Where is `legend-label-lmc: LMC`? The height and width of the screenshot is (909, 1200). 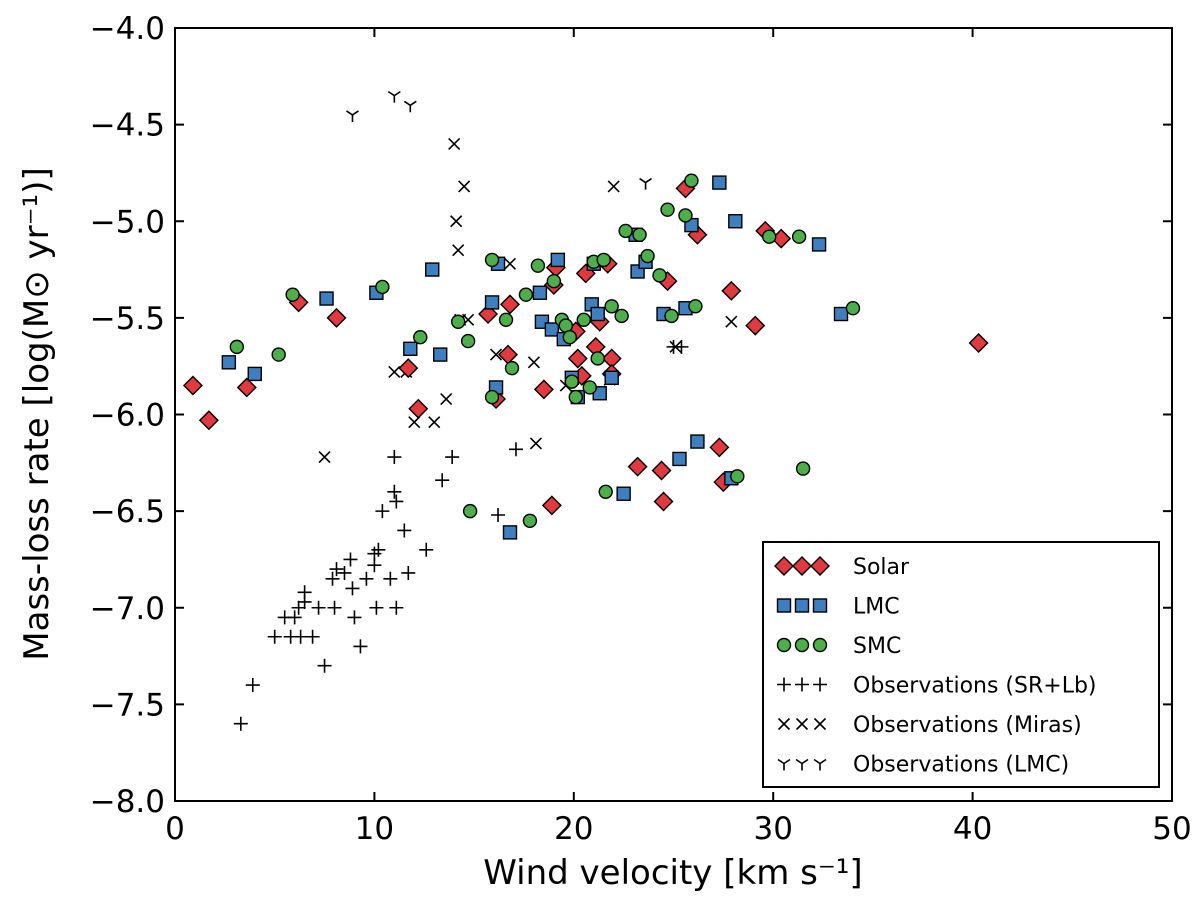 legend-label-lmc: LMC is located at coordinates (876, 607).